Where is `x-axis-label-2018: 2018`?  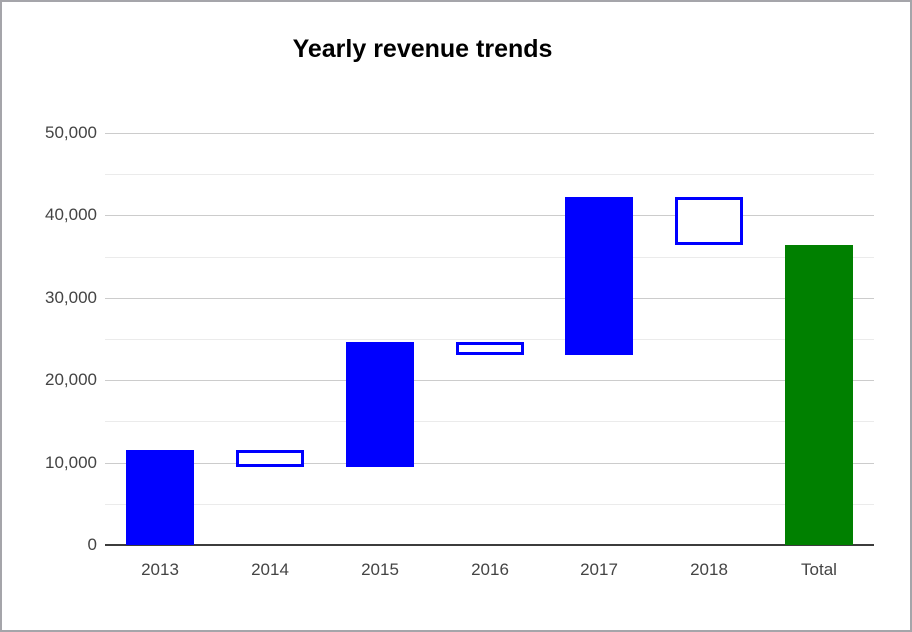 x-axis-label-2018: 2018 is located at coordinates (709, 569).